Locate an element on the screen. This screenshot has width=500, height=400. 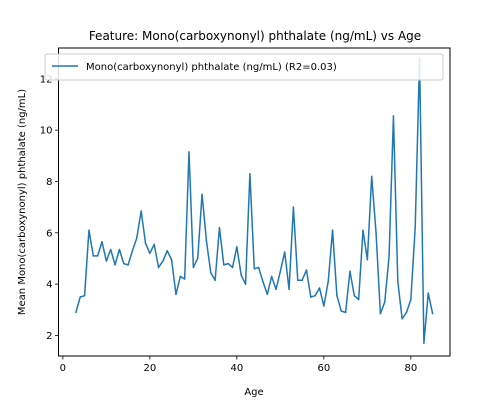
x-tick-label: 60 is located at coordinates (323, 368).